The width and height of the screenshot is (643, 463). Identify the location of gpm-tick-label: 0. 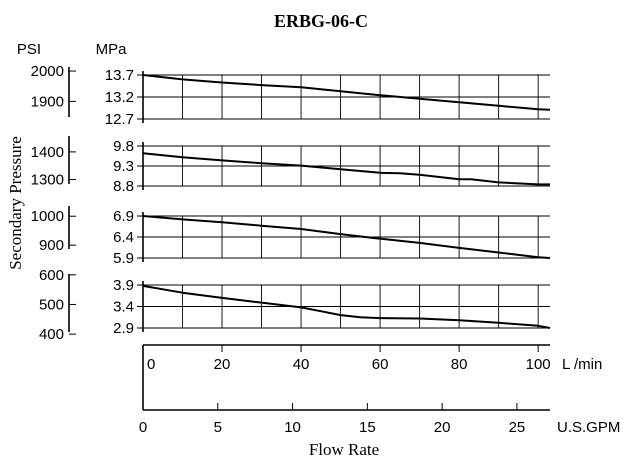
(143, 427).